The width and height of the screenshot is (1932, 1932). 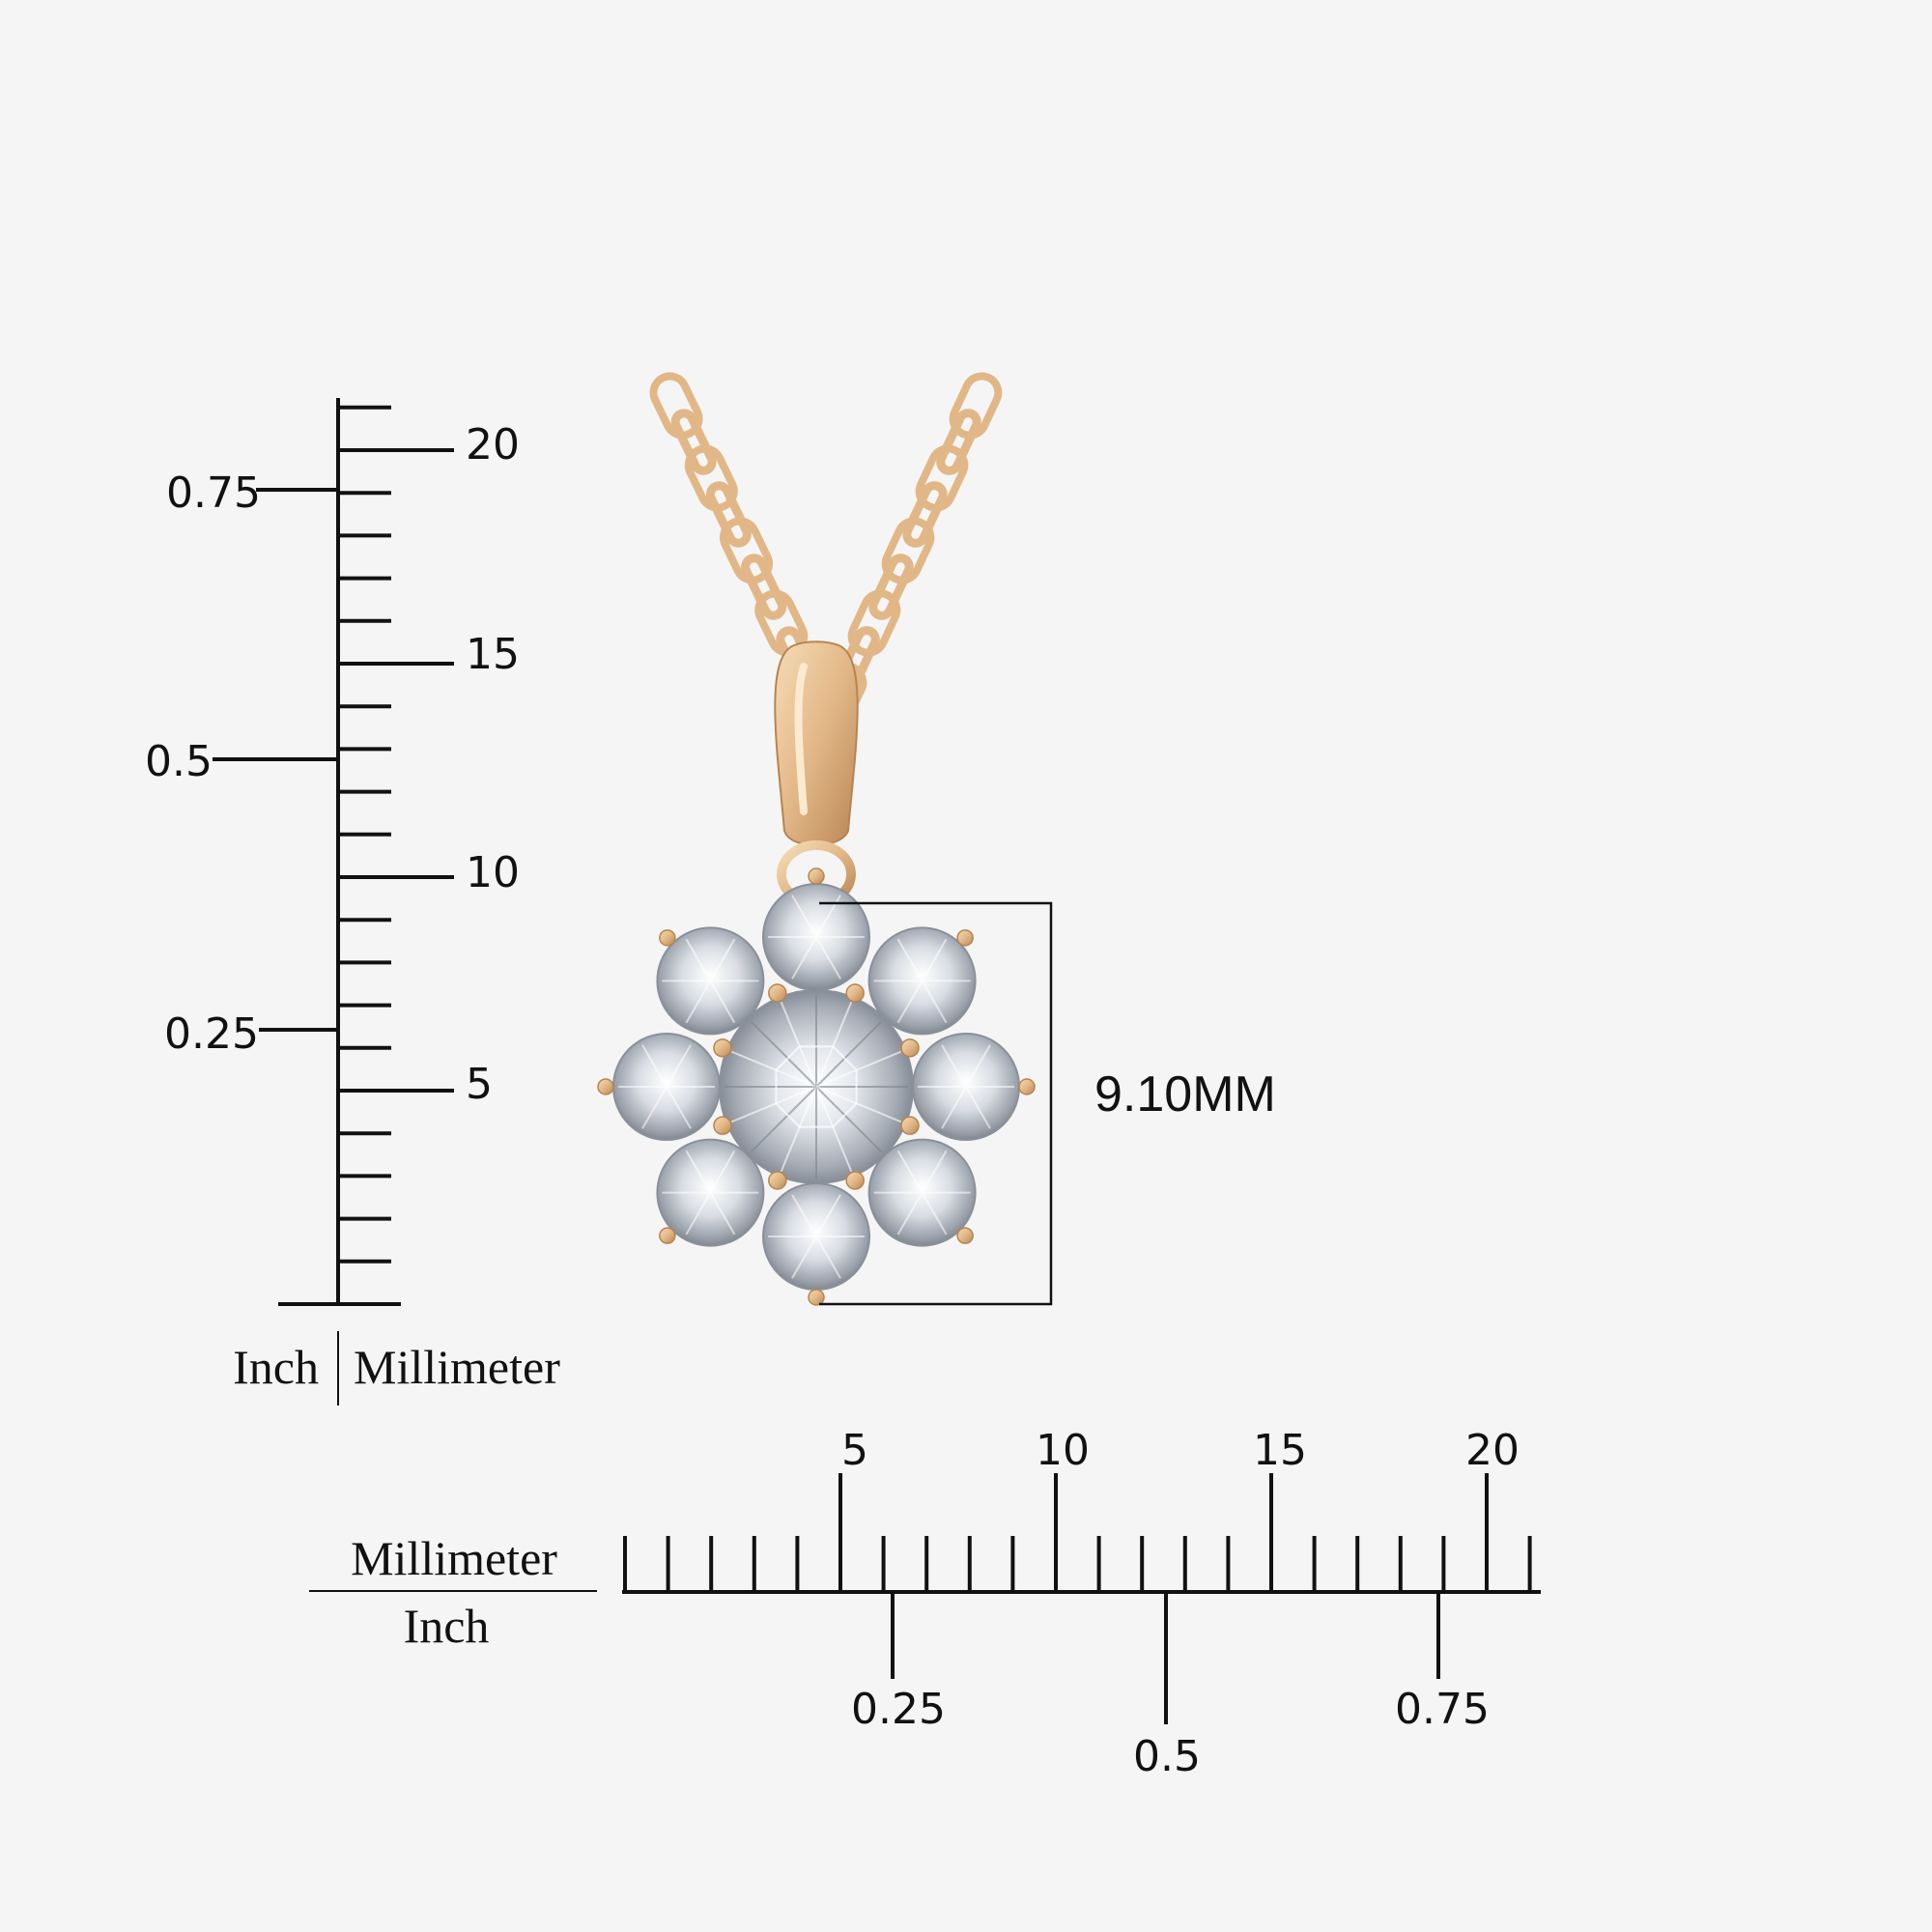 I want to click on vertical-scale: 20 15 10 5 0.75 0.5 0.25 Inch Millimeter, so click(x=352, y=902).